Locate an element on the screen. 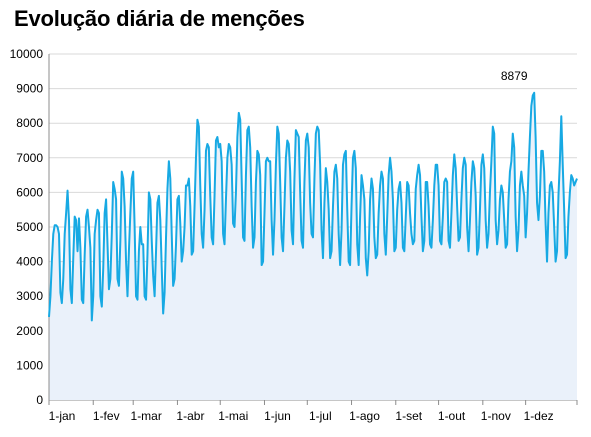  y-tick-label: 1000 is located at coordinates (29, 365).